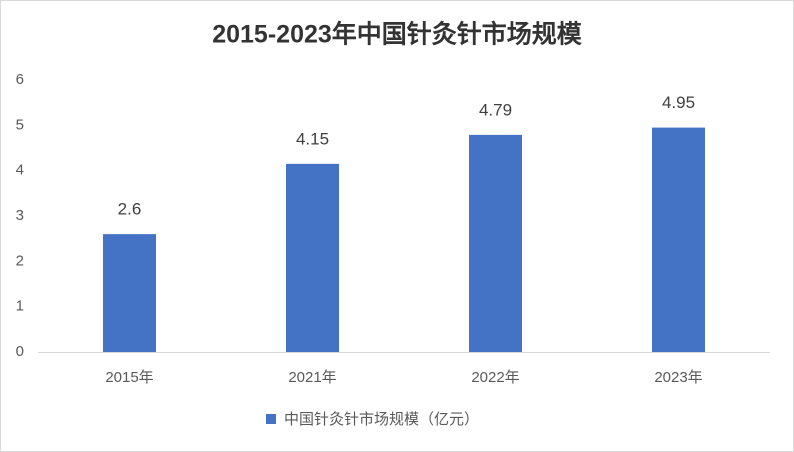 The image size is (794, 452). I want to click on x-tick-label: 2023年, so click(678, 377).